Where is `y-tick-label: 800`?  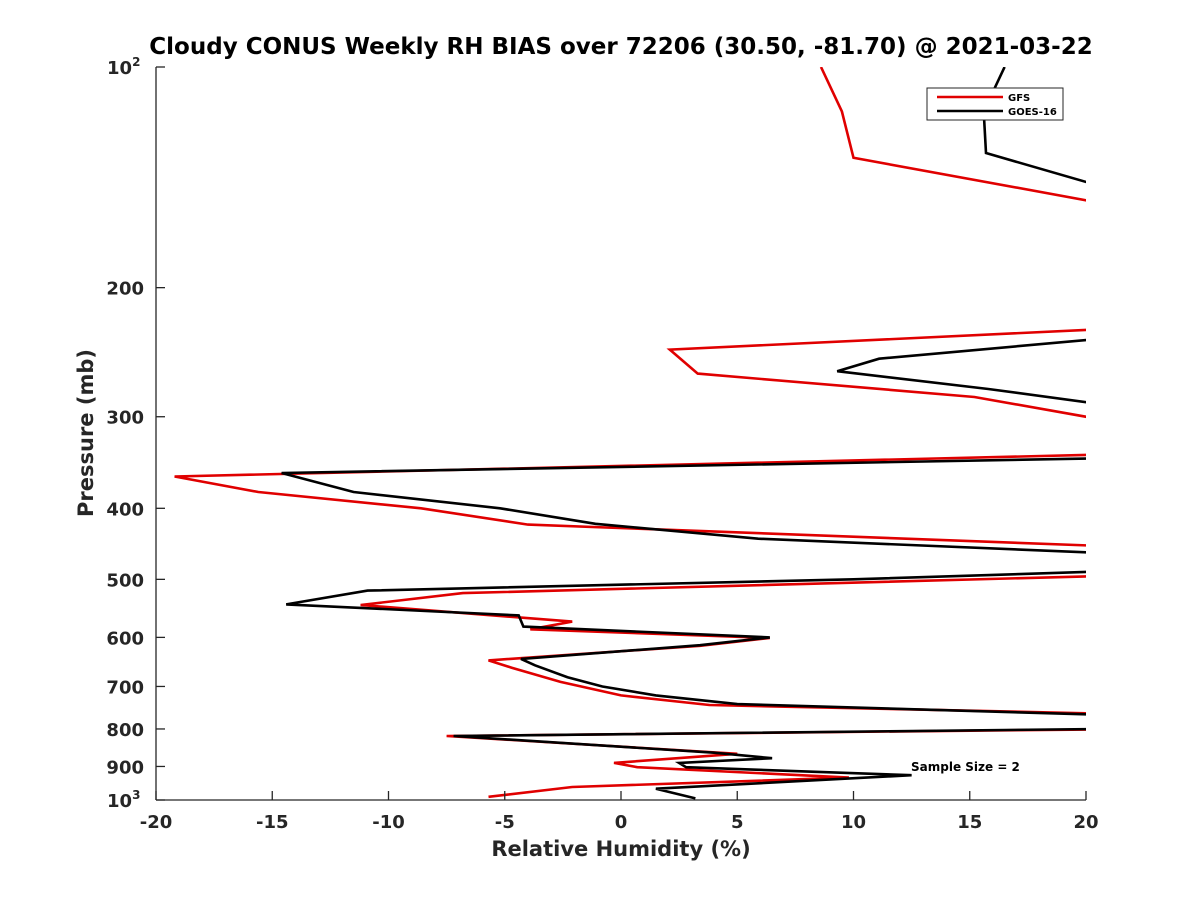
y-tick-label: 800 is located at coordinates (125, 730).